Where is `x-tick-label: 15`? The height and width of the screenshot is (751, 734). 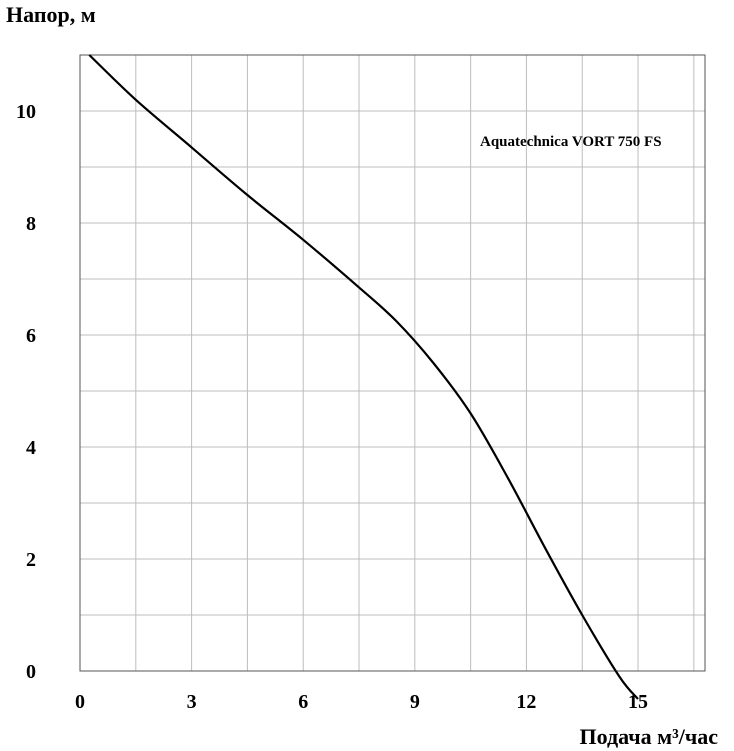 x-tick-label: 15 is located at coordinates (638, 702).